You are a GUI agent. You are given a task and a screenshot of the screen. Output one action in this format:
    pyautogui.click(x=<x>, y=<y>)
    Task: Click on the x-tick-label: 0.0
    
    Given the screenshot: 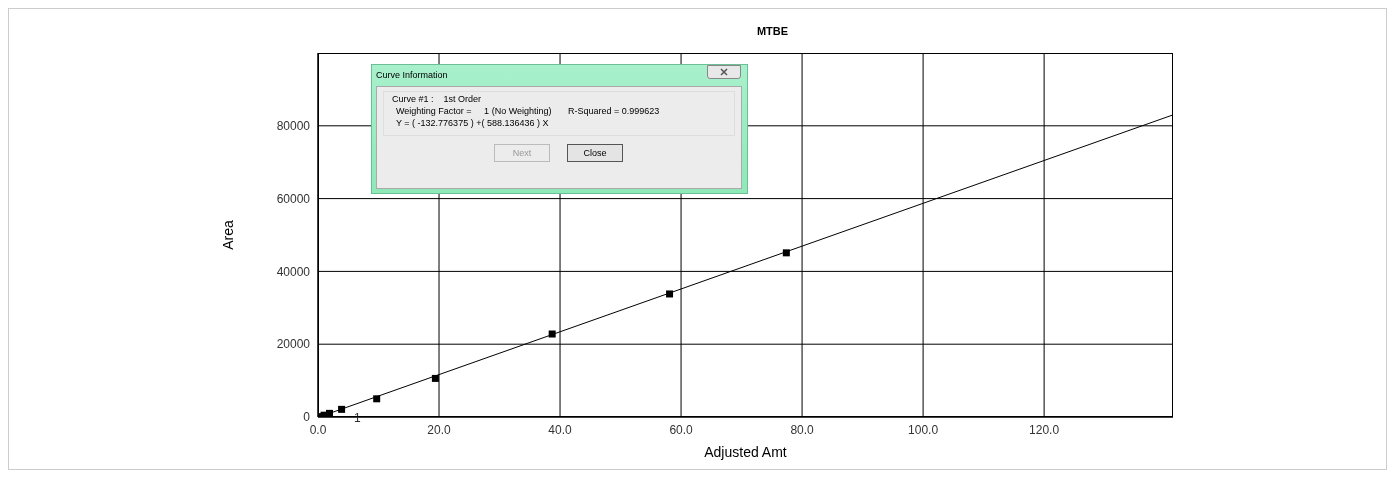 What is the action you would take?
    pyautogui.click(x=318, y=429)
    